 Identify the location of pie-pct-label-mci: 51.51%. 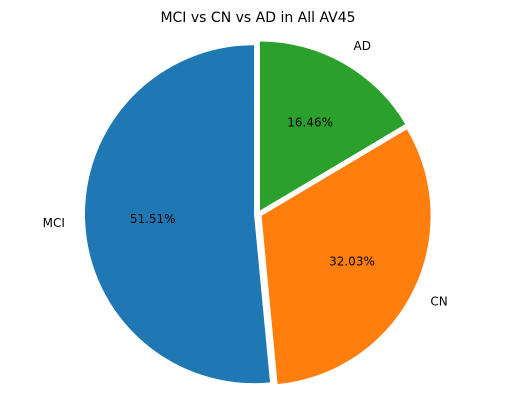
(153, 219).